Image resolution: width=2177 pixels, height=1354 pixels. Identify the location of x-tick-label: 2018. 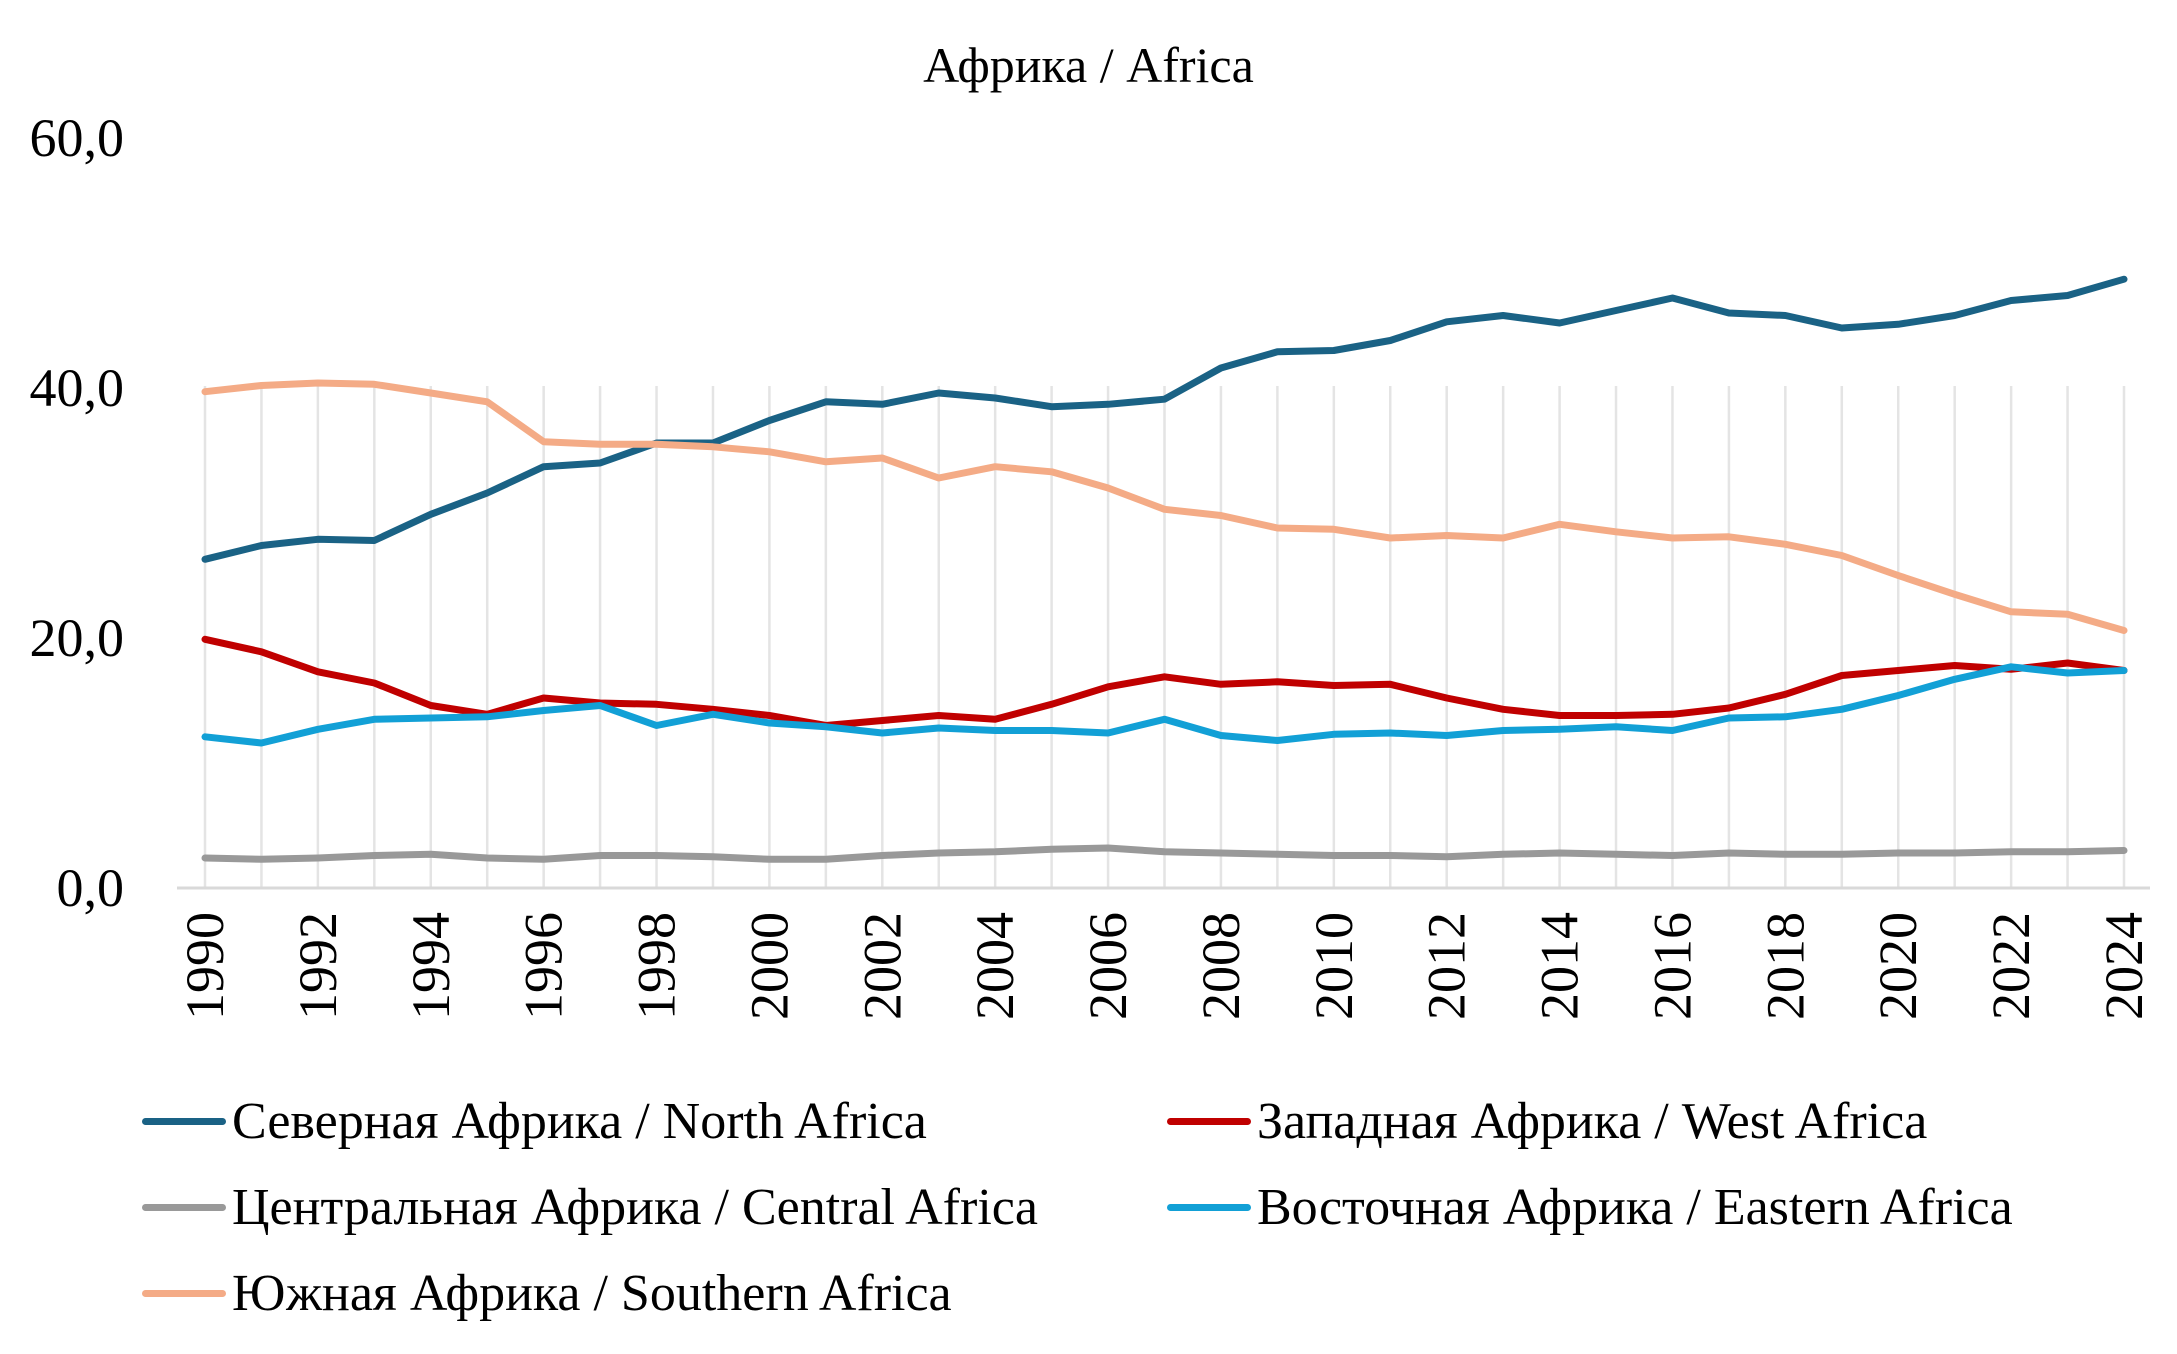
(1785, 966).